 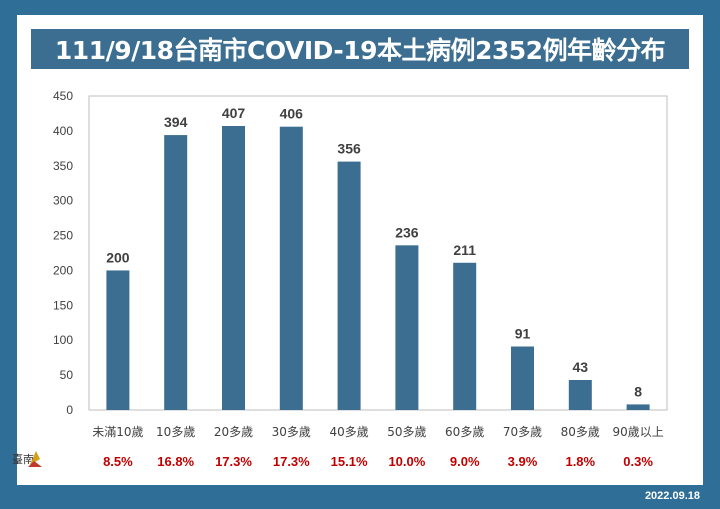 I want to click on percentage-label: 3.9%, so click(x=523, y=461).